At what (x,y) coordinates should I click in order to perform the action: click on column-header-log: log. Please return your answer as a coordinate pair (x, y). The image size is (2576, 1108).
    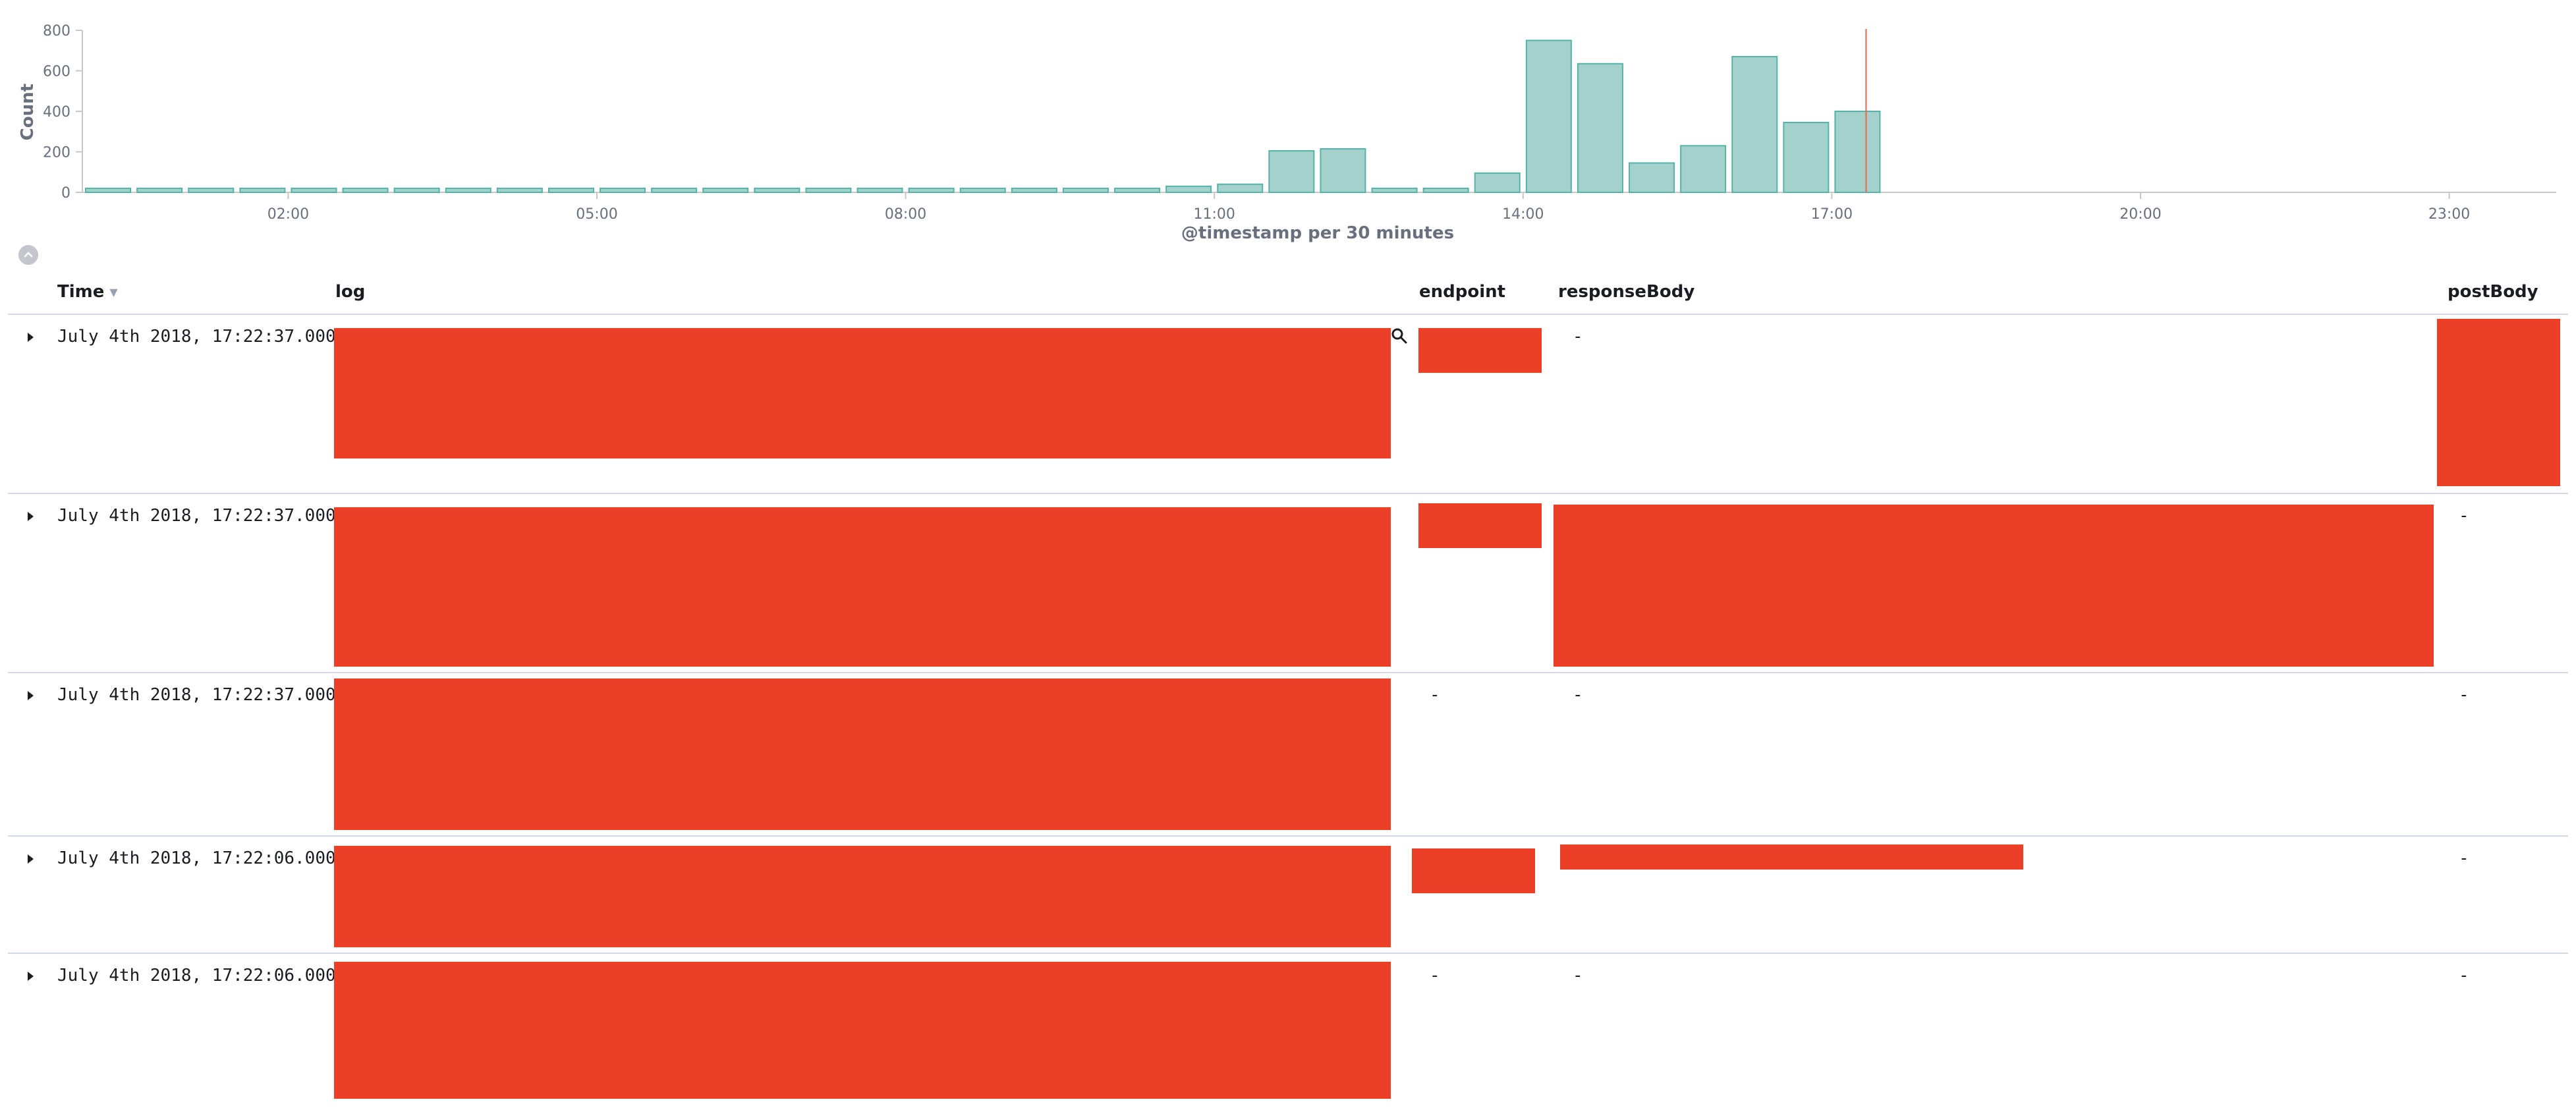
    Looking at the image, I should click on (350, 292).